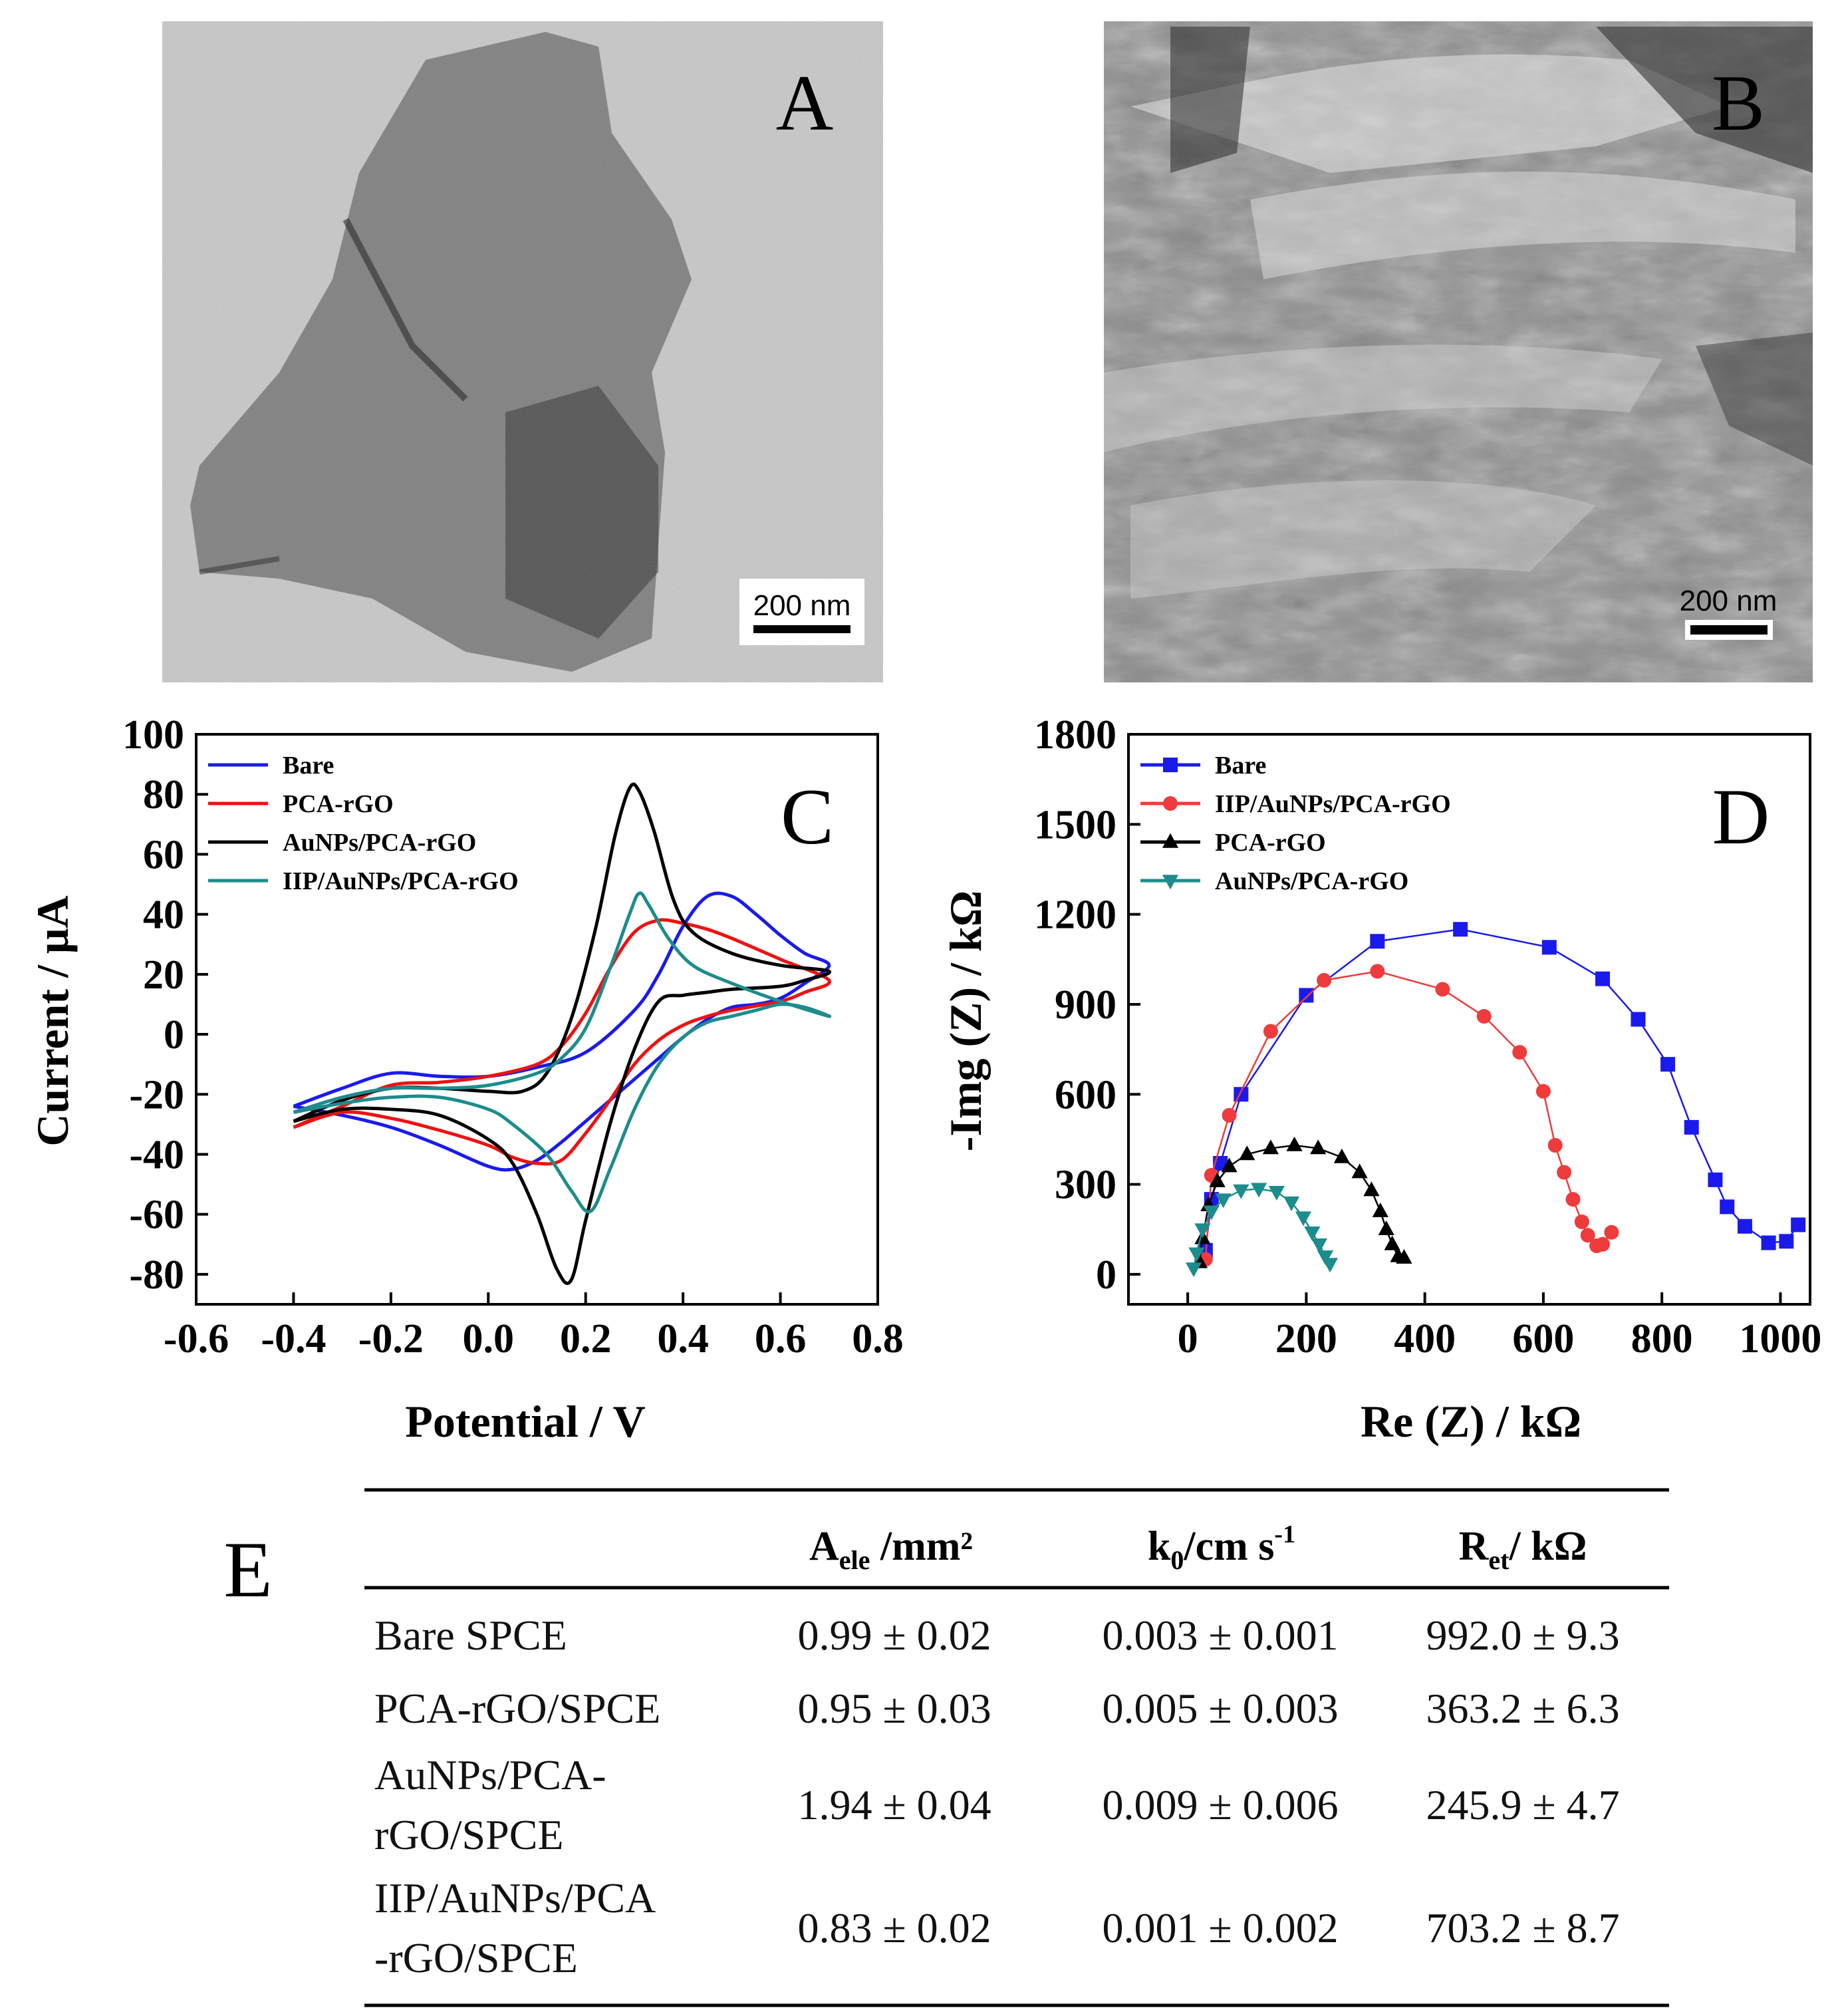  What do you see at coordinates (1662, 1339) in the screenshot?
I see `x-tick-label: 800` at bounding box center [1662, 1339].